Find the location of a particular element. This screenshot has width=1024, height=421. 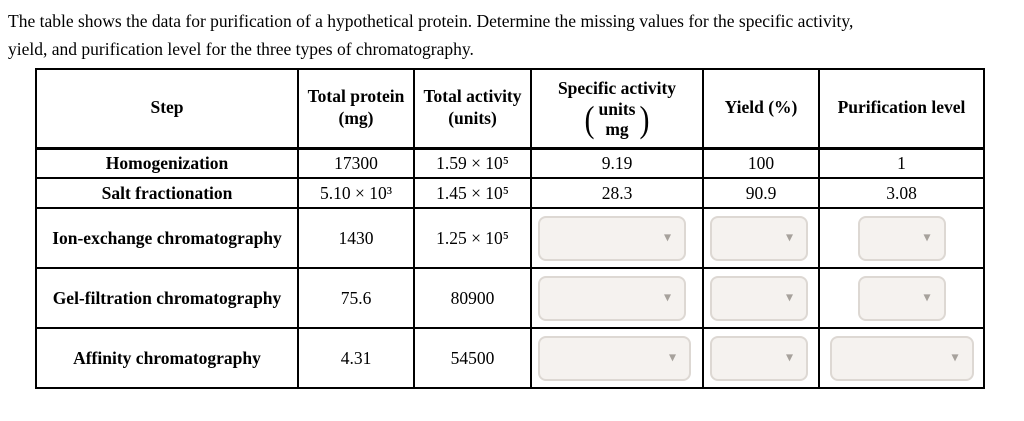

yield-value: 100 is located at coordinates (761, 163).